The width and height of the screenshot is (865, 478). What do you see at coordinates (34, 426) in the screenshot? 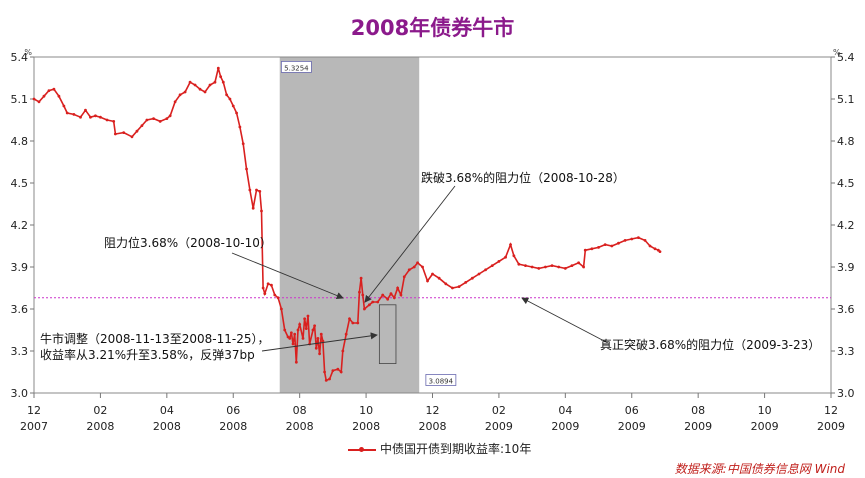
I see `x-tick-year: 2007` at bounding box center [34, 426].